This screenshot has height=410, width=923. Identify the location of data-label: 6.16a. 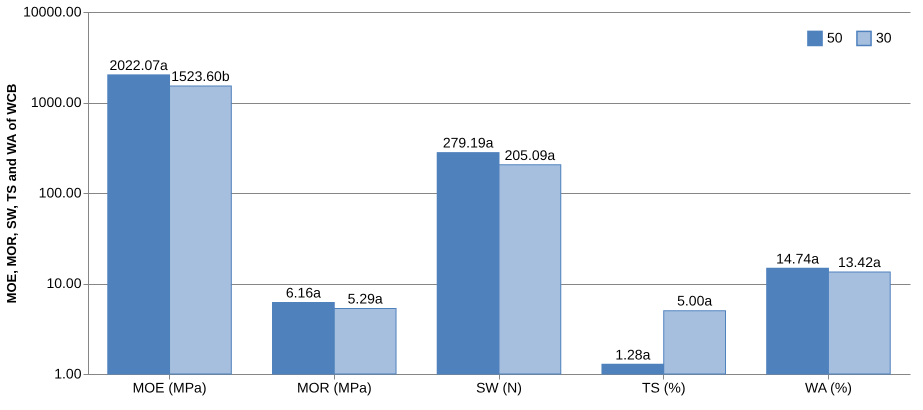
(304, 292).